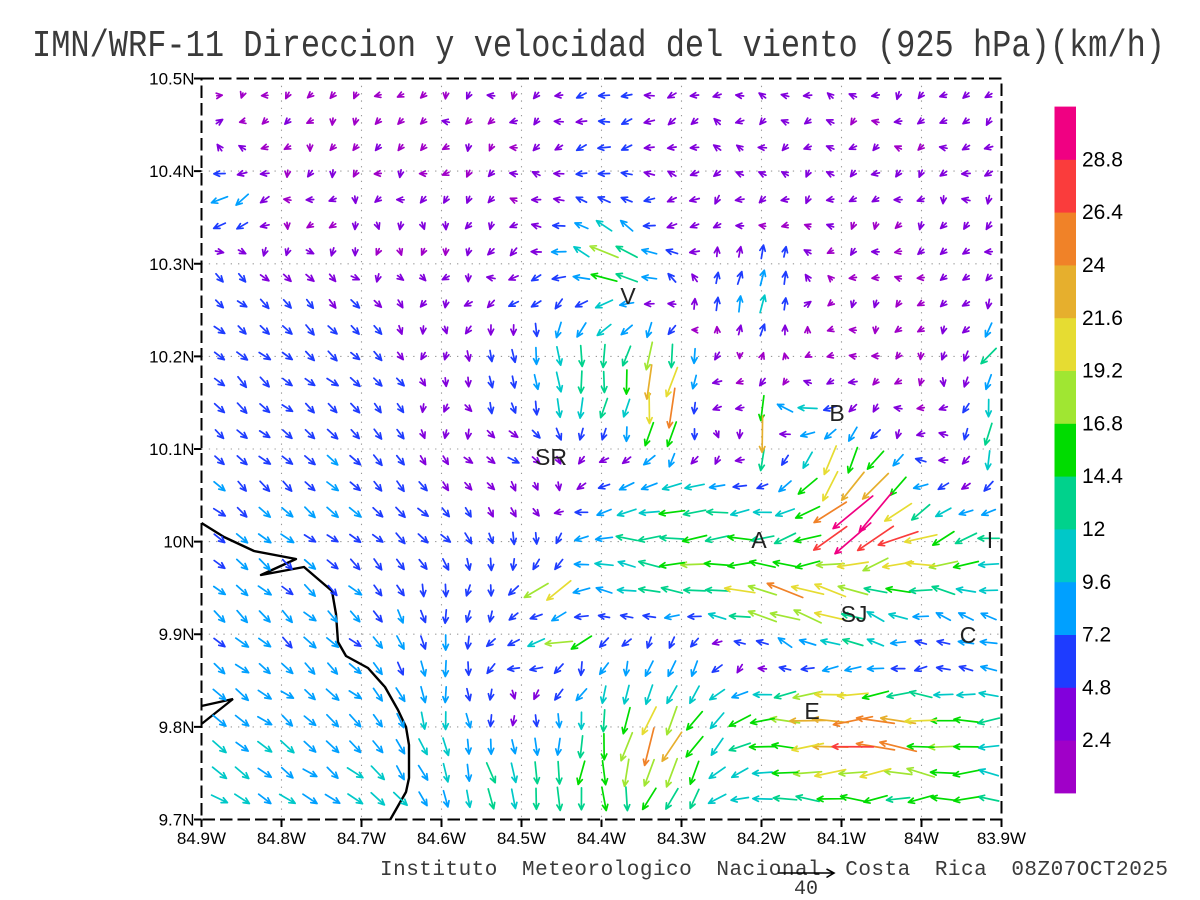 The image size is (1200, 900). Describe the element at coordinates (628, 296) in the screenshot. I see `svg-text: V` at that location.